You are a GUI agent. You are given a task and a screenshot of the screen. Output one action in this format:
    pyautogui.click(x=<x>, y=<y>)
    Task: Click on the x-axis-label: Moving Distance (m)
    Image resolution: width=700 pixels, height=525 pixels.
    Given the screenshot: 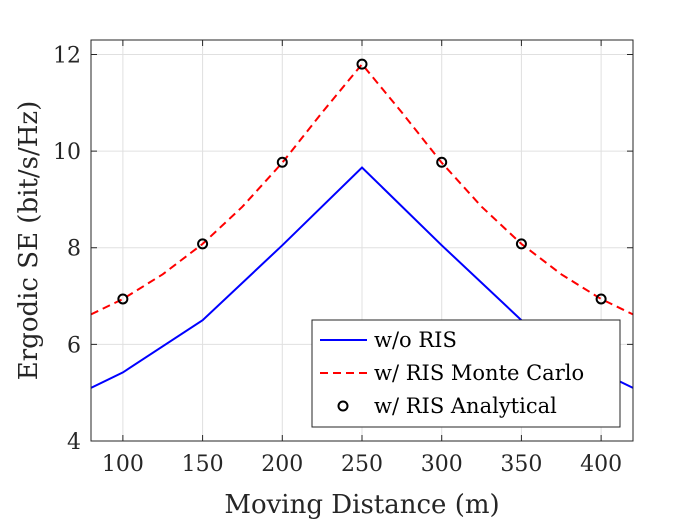 What is the action you would take?
    pyautogui.click(x=361, y=505)
    